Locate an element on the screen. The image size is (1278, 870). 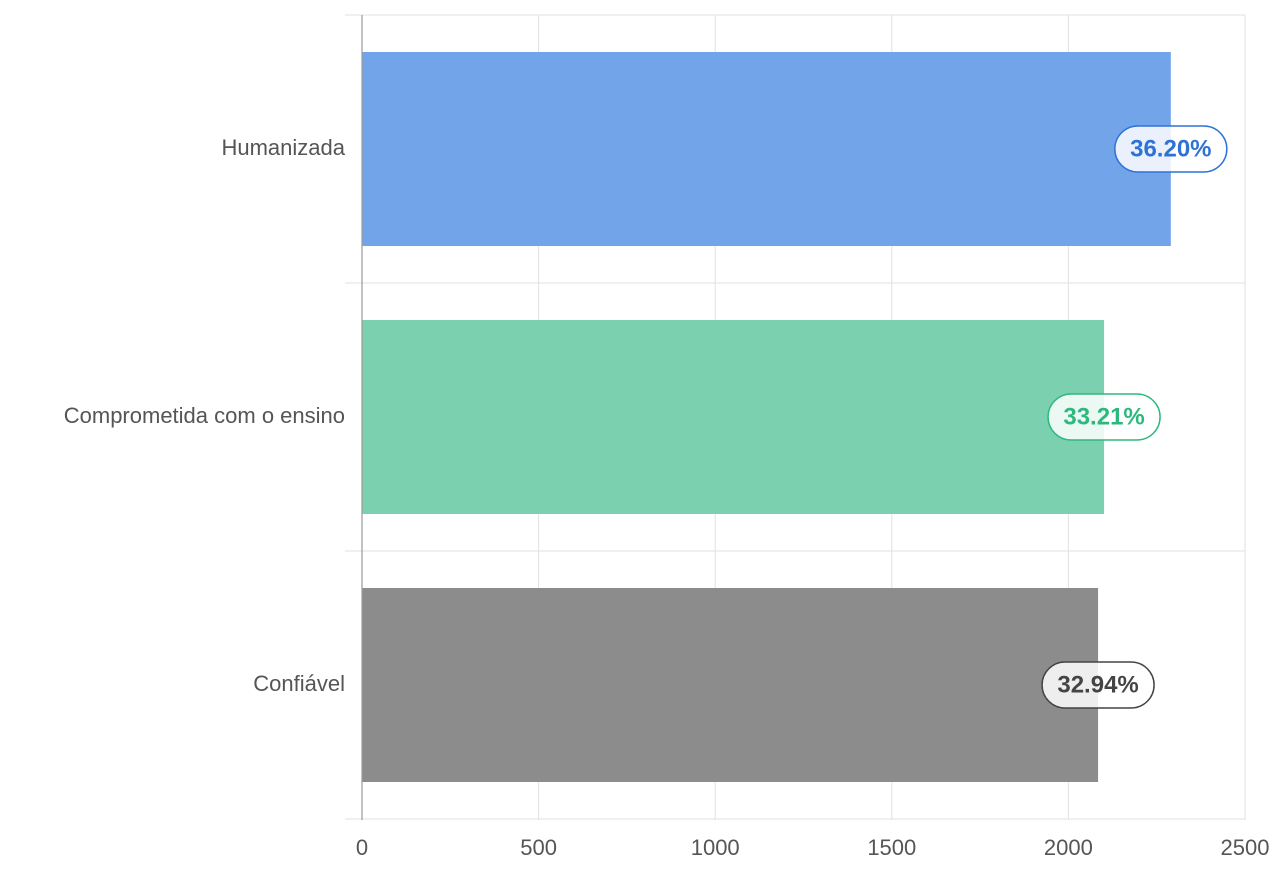
x-tick-label: 500 is located at coordinates (538, 847).